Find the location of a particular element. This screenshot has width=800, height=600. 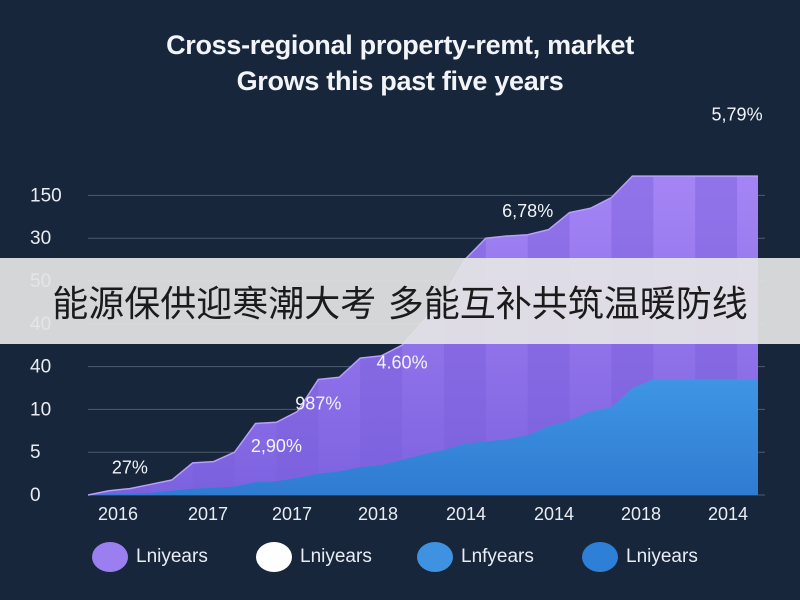

x-tick-label-2: 2017 is located at coordinates (292, 514).